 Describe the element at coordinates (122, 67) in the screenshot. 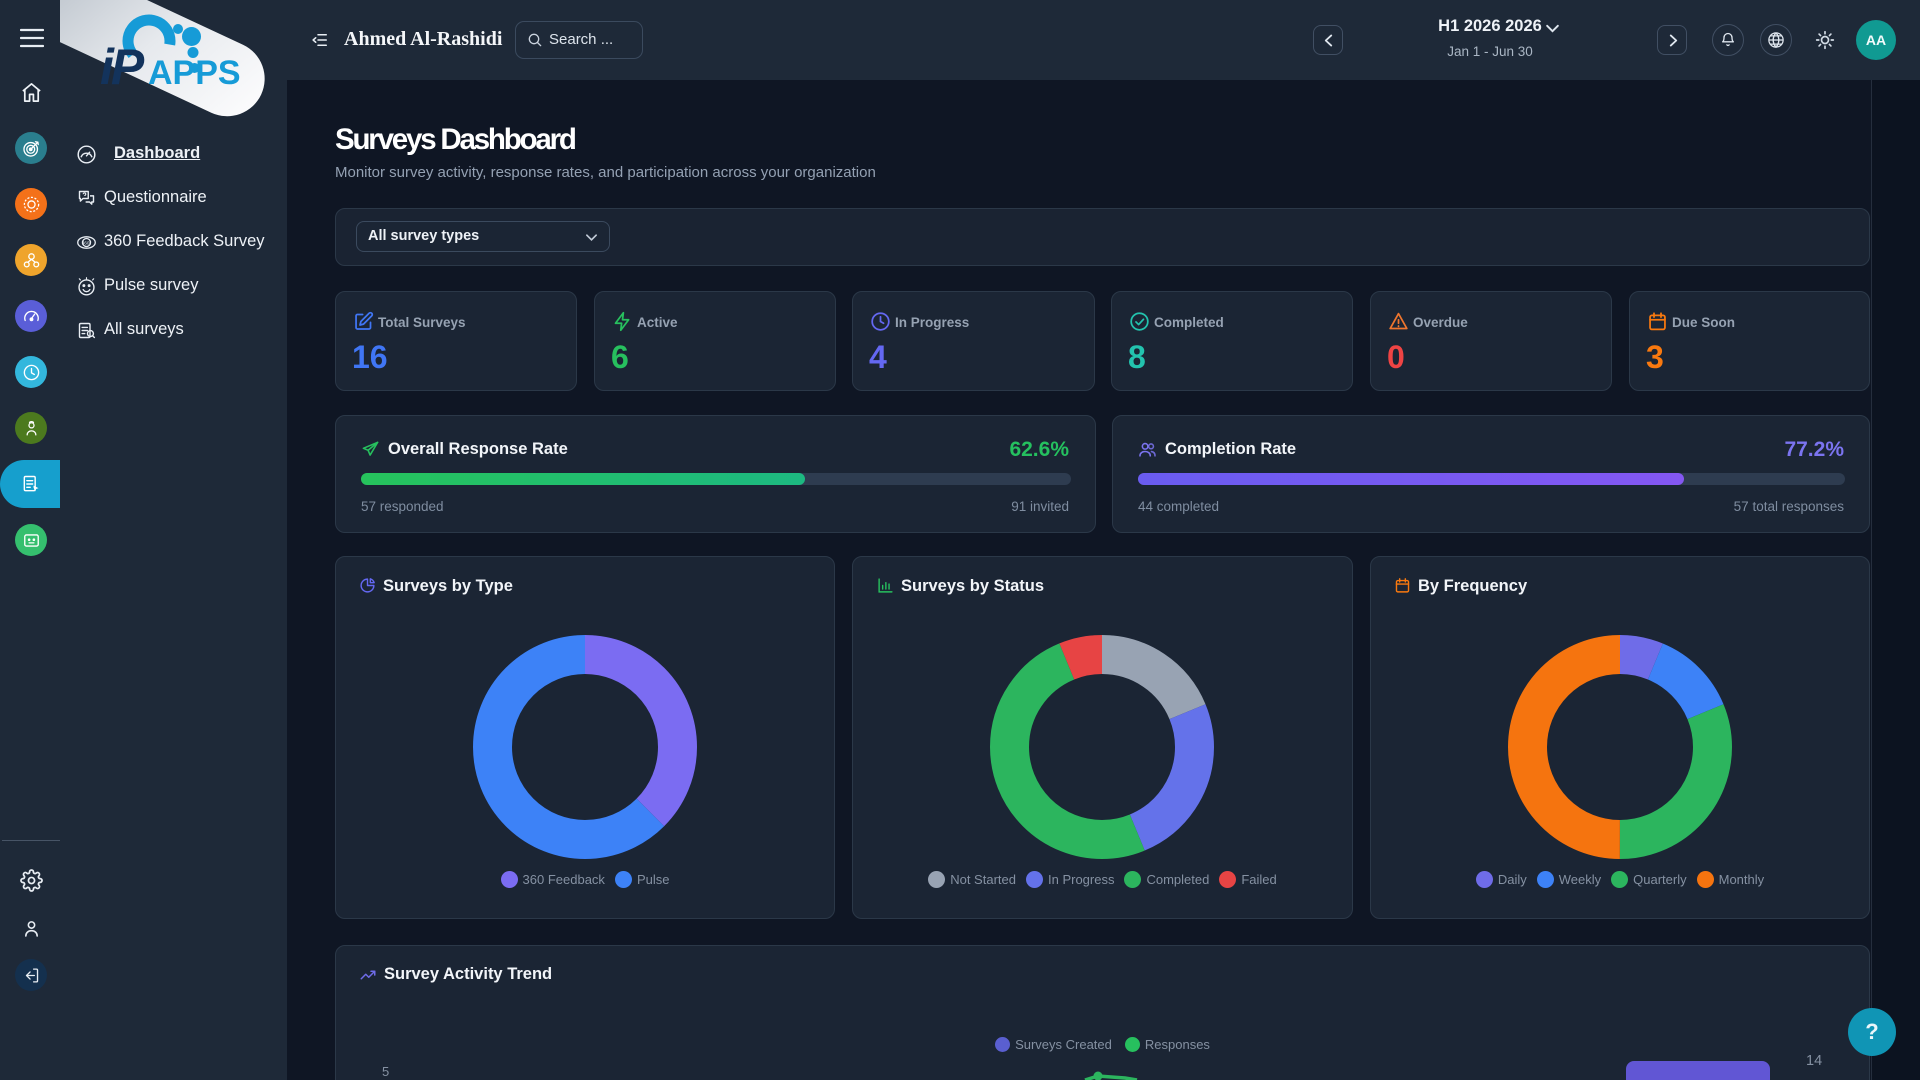

I see `svg-text: iP` at that location.